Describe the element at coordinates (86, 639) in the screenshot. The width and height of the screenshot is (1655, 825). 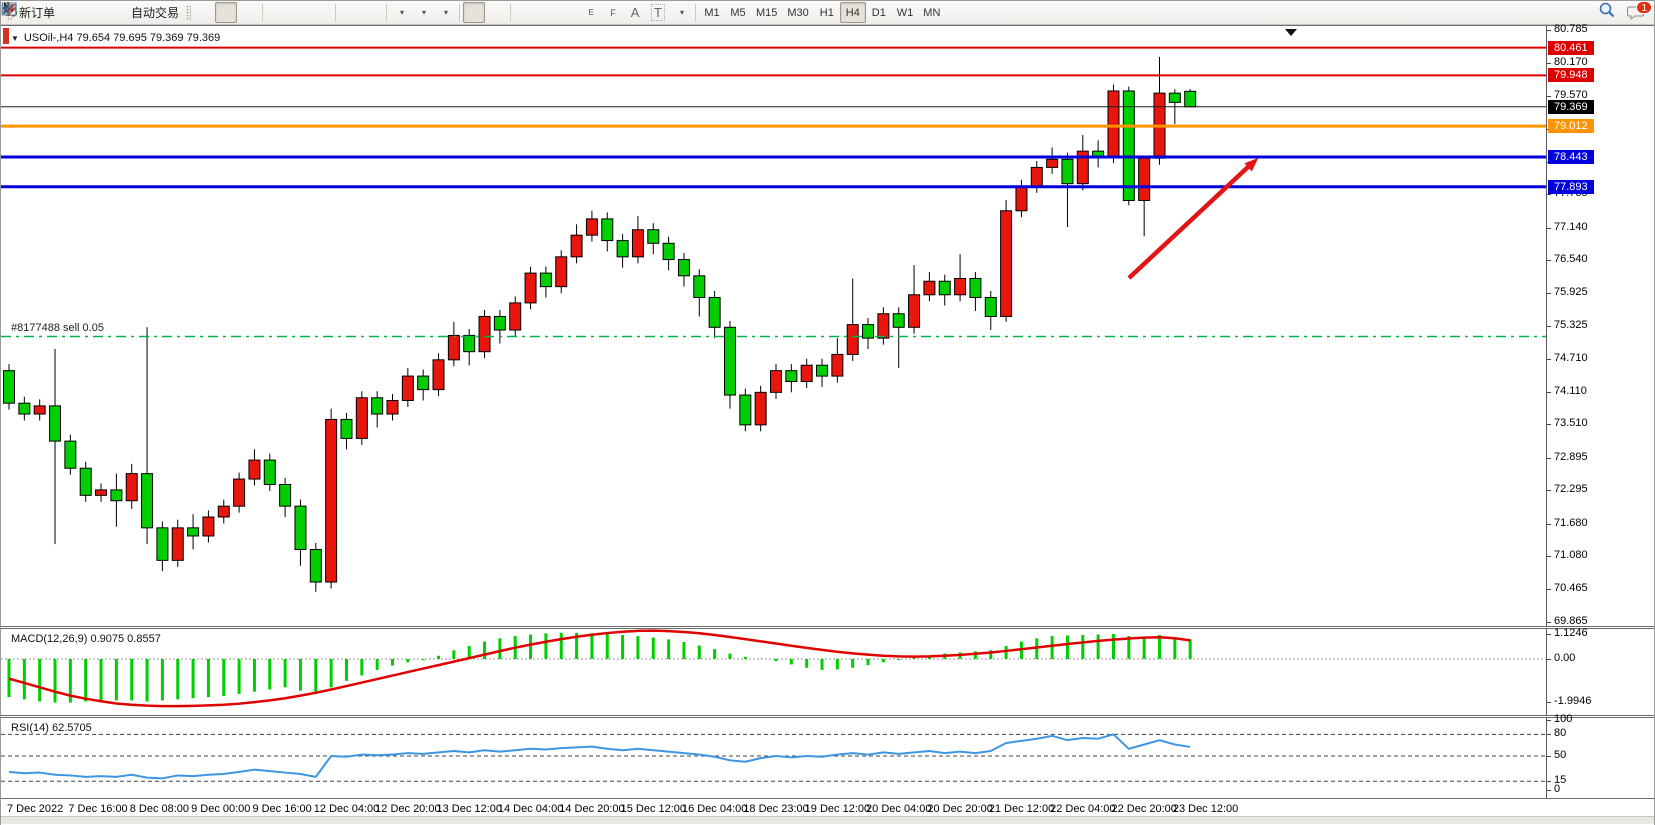
I see `macd-label: MACD(12,26,9) 0.9075 0.8557` at that location.